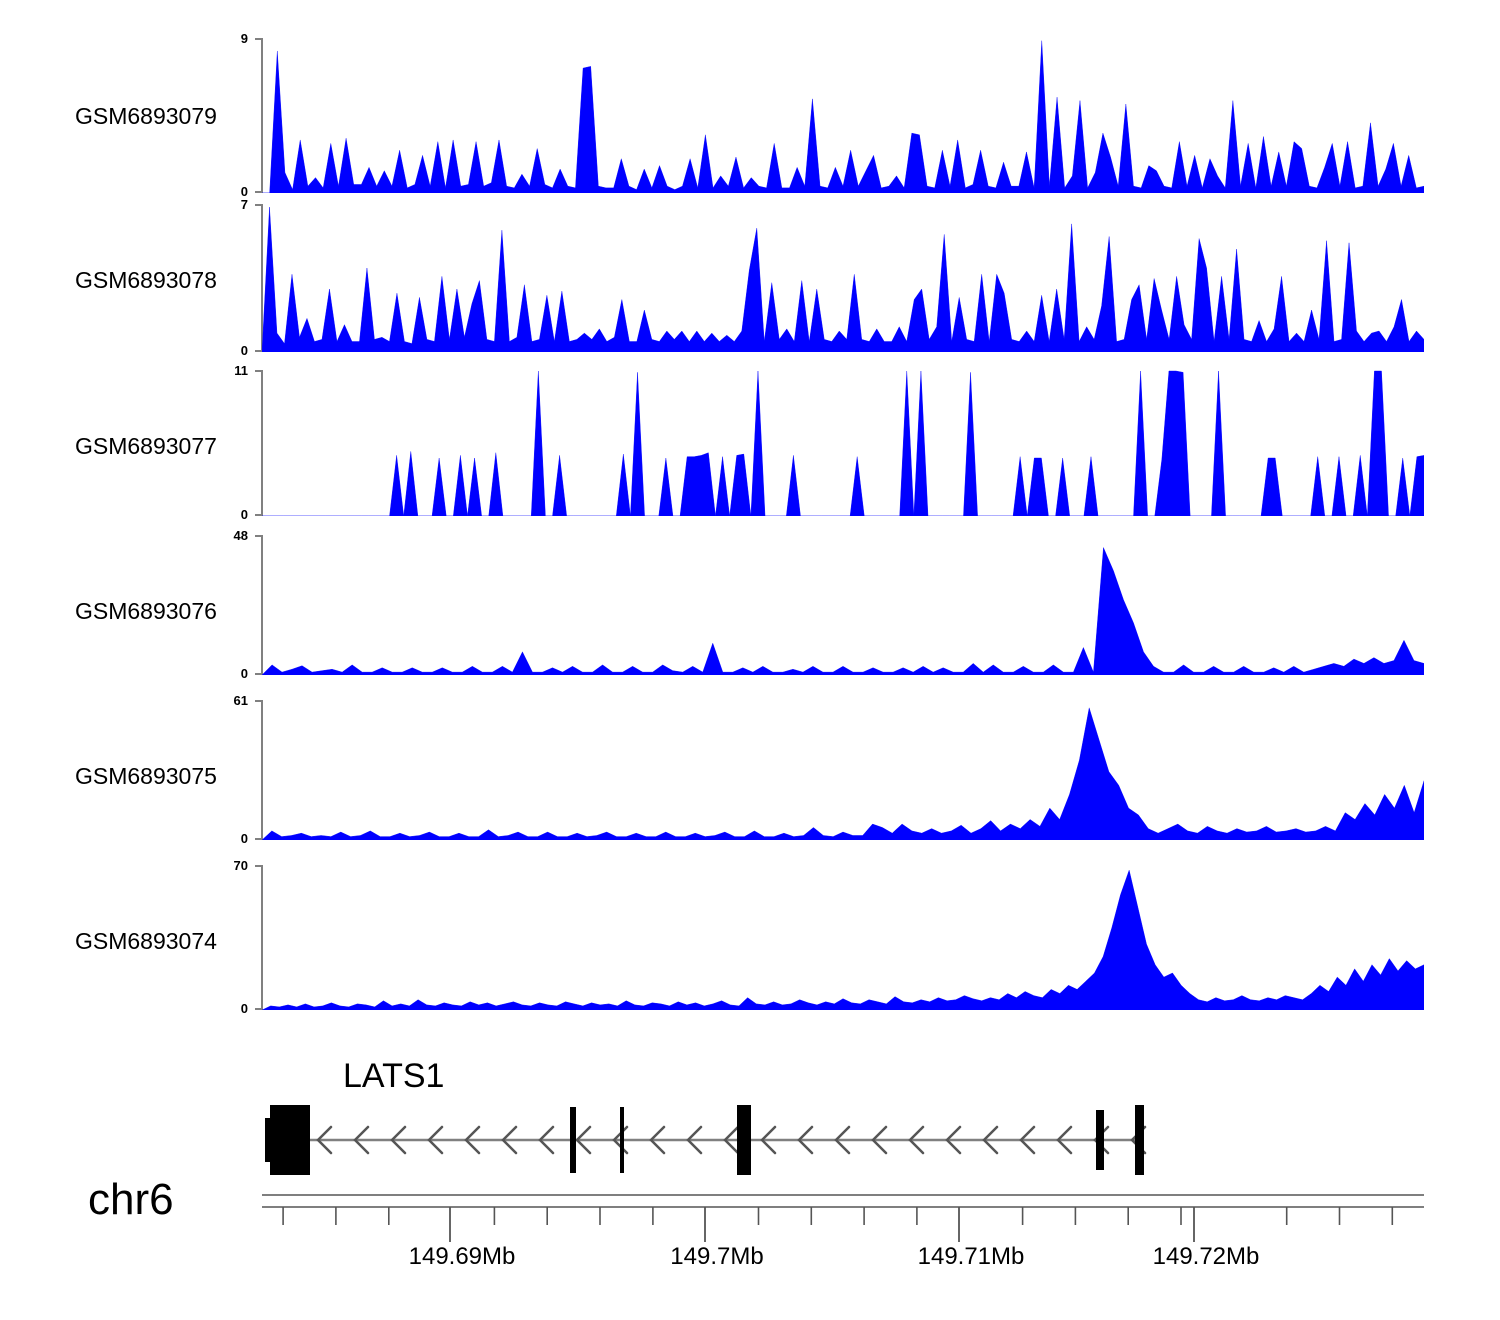 The width and height of the screenshot is (1500, 1320). I want to click on signal-track: GSM6893076 48 0, so click(750, 604).